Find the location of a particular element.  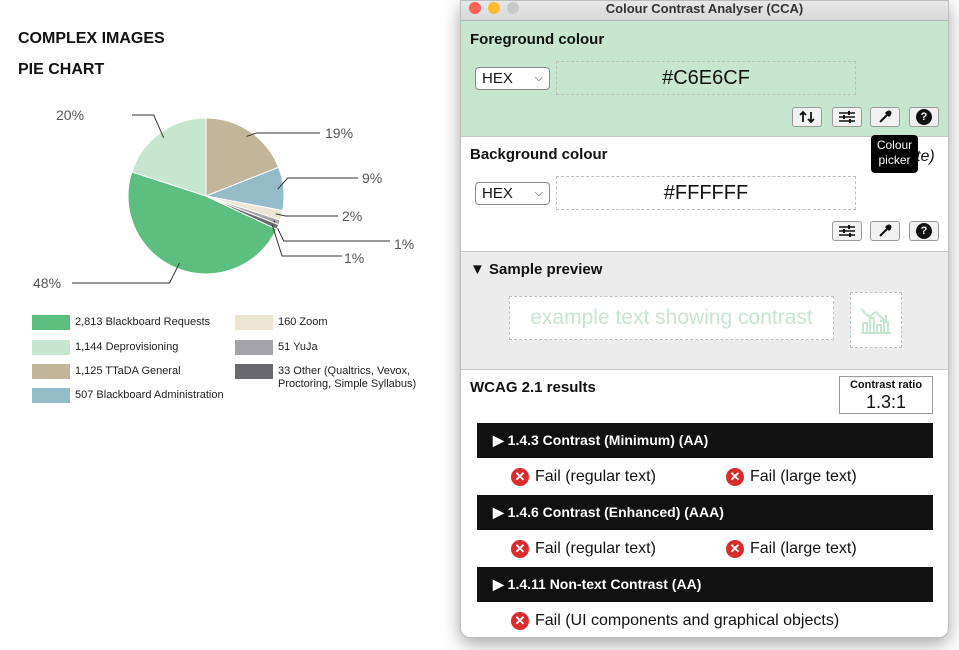

heading-pie-chart: PIE CHART is located at coordinates (61, 69).